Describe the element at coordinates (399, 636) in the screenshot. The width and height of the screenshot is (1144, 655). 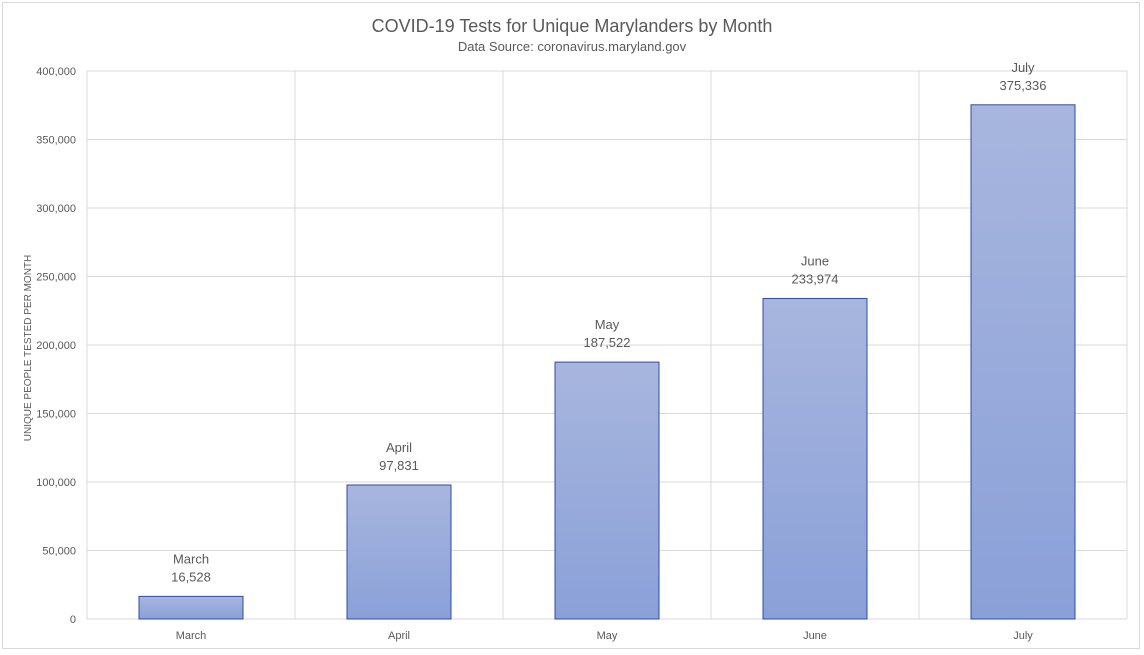
I see `x-tick-label: April` at that location.